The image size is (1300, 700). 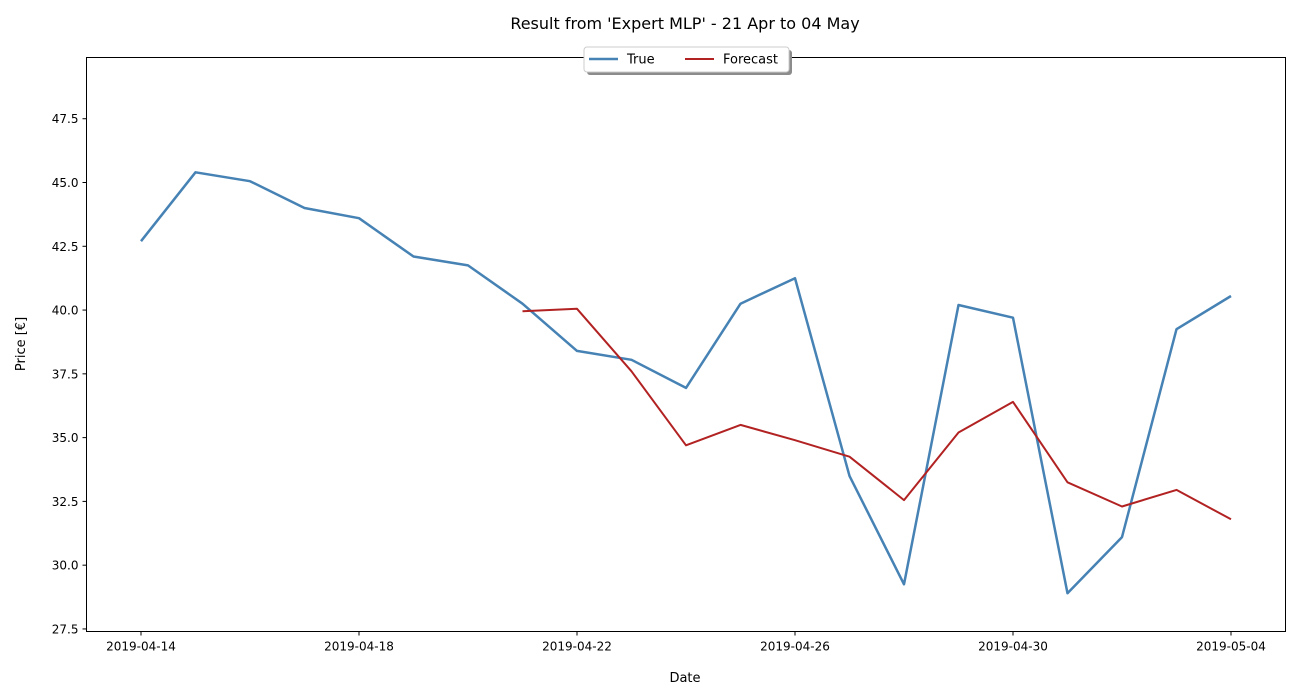 I want to click on y-tick-label: 27.5, so click(x=65, y=629).